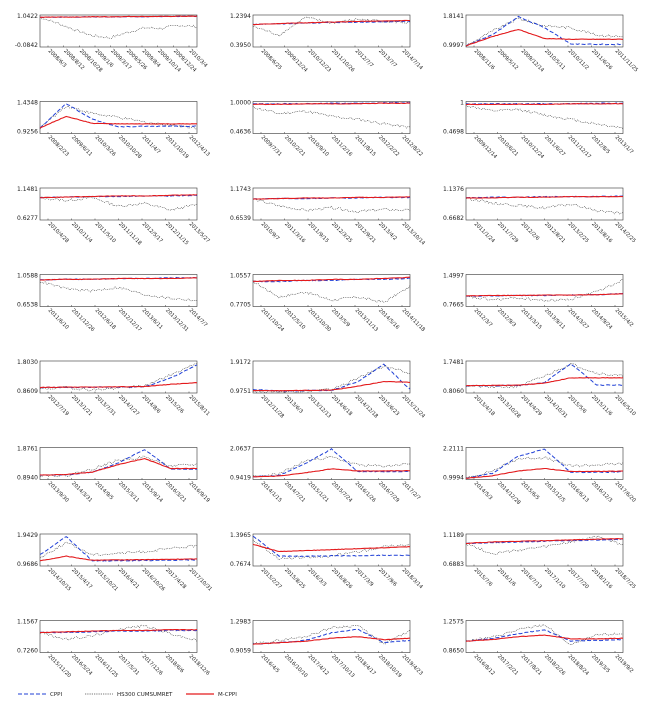 The width and height of the screenshot is (650, 707). Describe the element at coordinates (366, 406) in the screenshot. I see `x-tick-label: 2014/12/18` at that location.